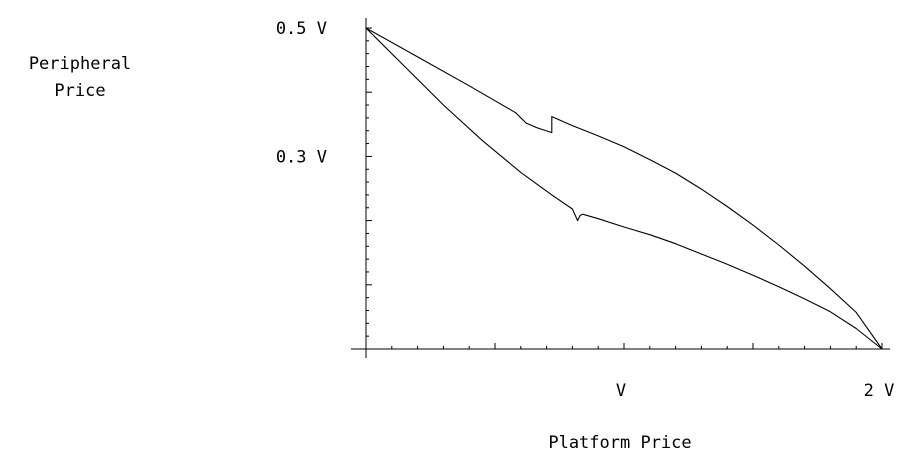 The image size is (909, 456). Describe the element at coordinates (79, 91) in the screenshot. I see `y-axis-label-line2: Price` at that location.